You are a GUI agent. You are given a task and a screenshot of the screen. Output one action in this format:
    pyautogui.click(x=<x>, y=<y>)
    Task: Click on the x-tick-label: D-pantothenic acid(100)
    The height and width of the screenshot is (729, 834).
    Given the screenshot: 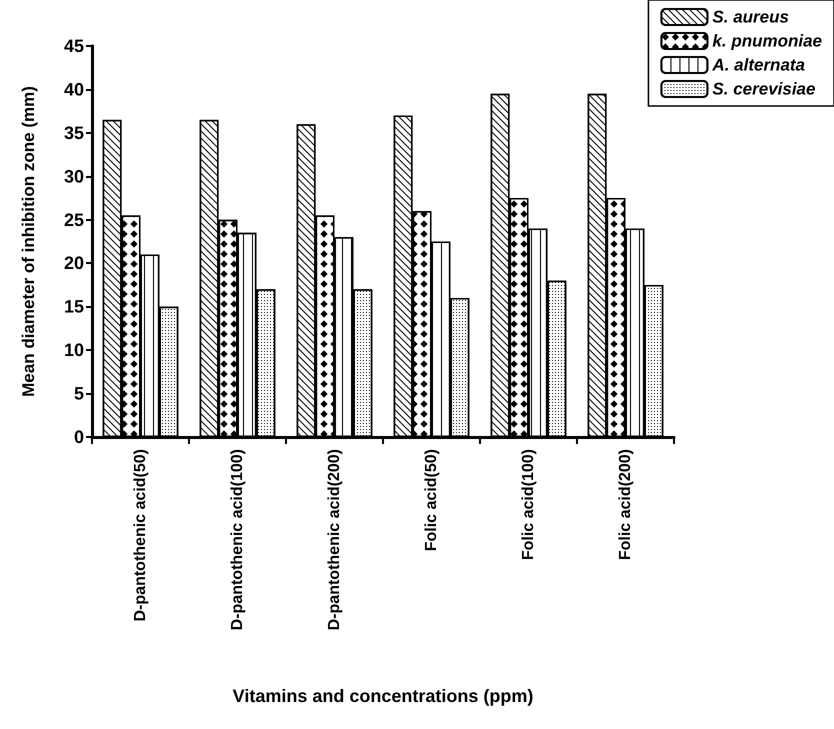 What is the action you would take?
    pyautogui.click(x=237, y=539)
    